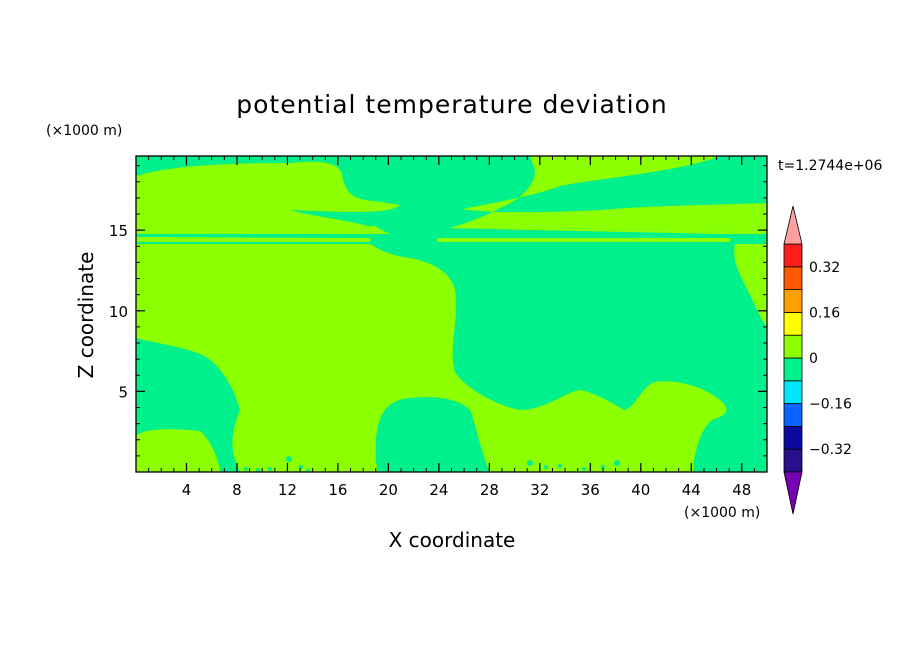 This screenshot has height=654, width=904. What do you see at coordinates (86, 315) in the screenshot?
I see `y-axis-label: Z coordinate` at bounding box center [86, 315].